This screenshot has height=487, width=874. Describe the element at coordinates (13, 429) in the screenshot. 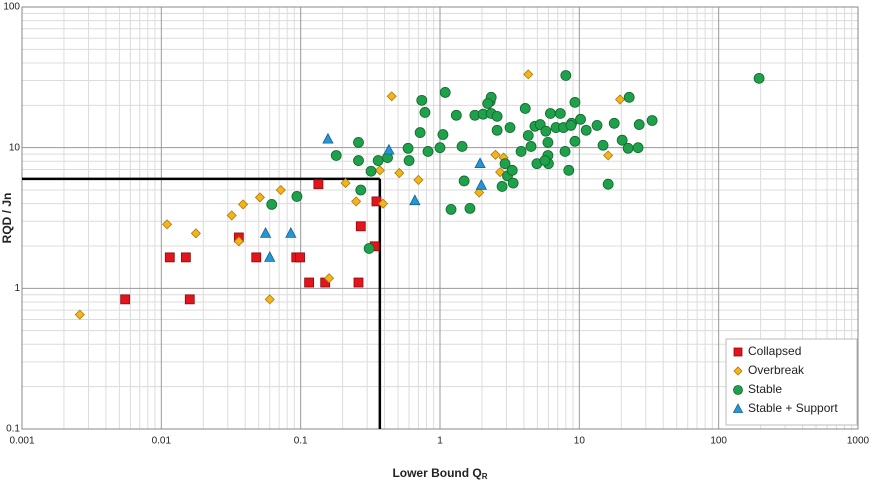

I see `y-tick-label: 0.1` at that location.